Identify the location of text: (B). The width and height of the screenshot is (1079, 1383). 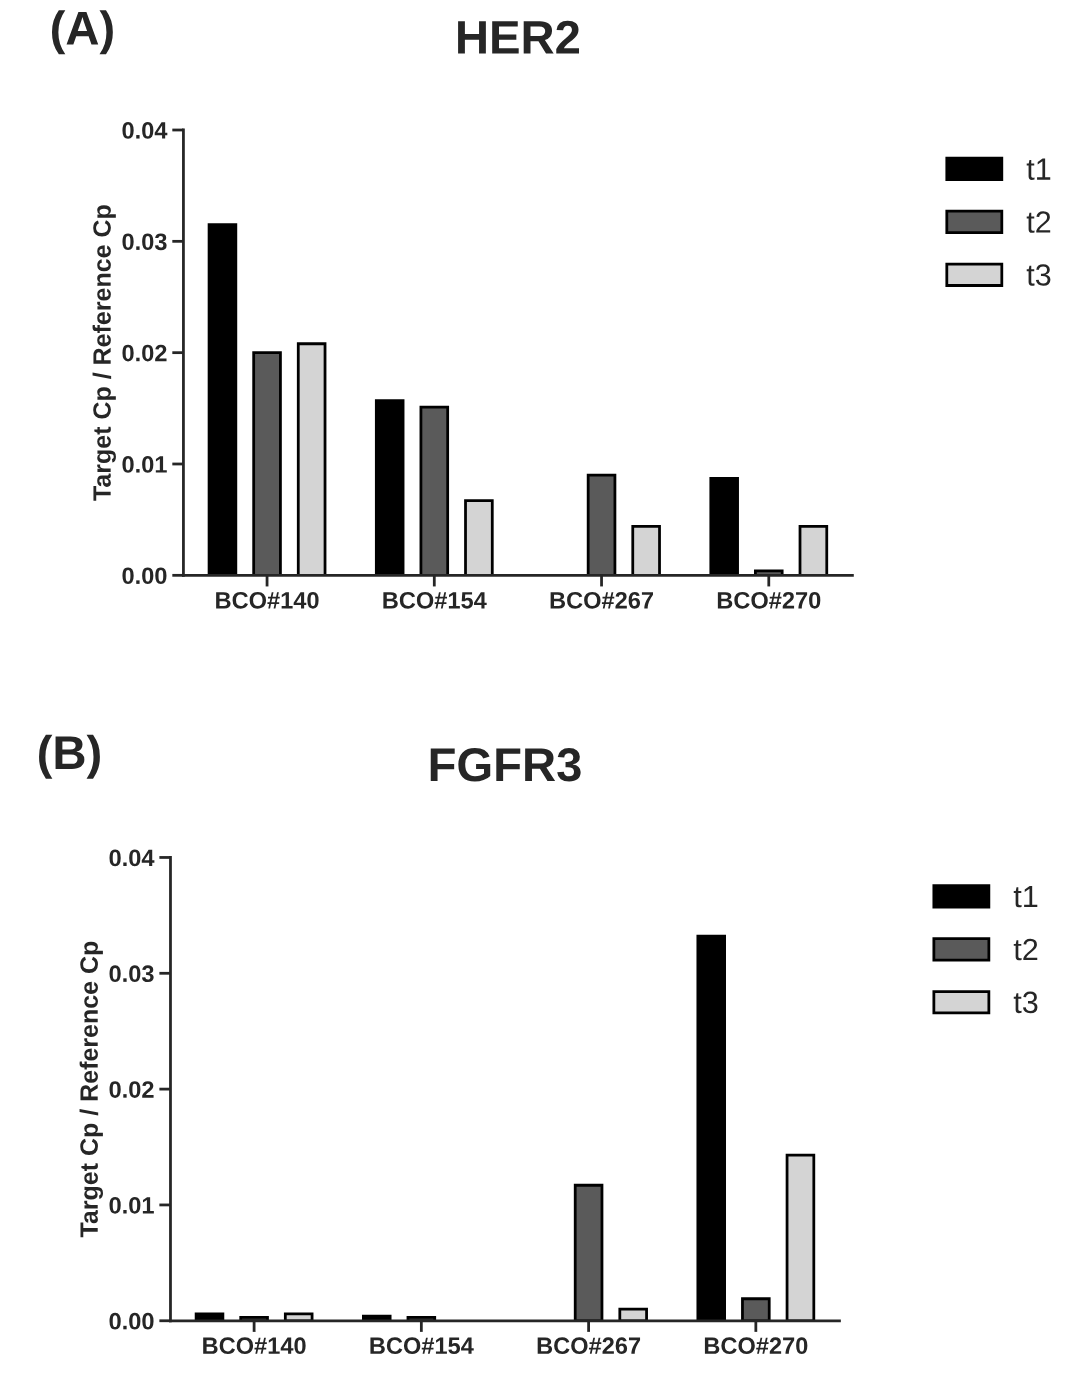
(69, 756).